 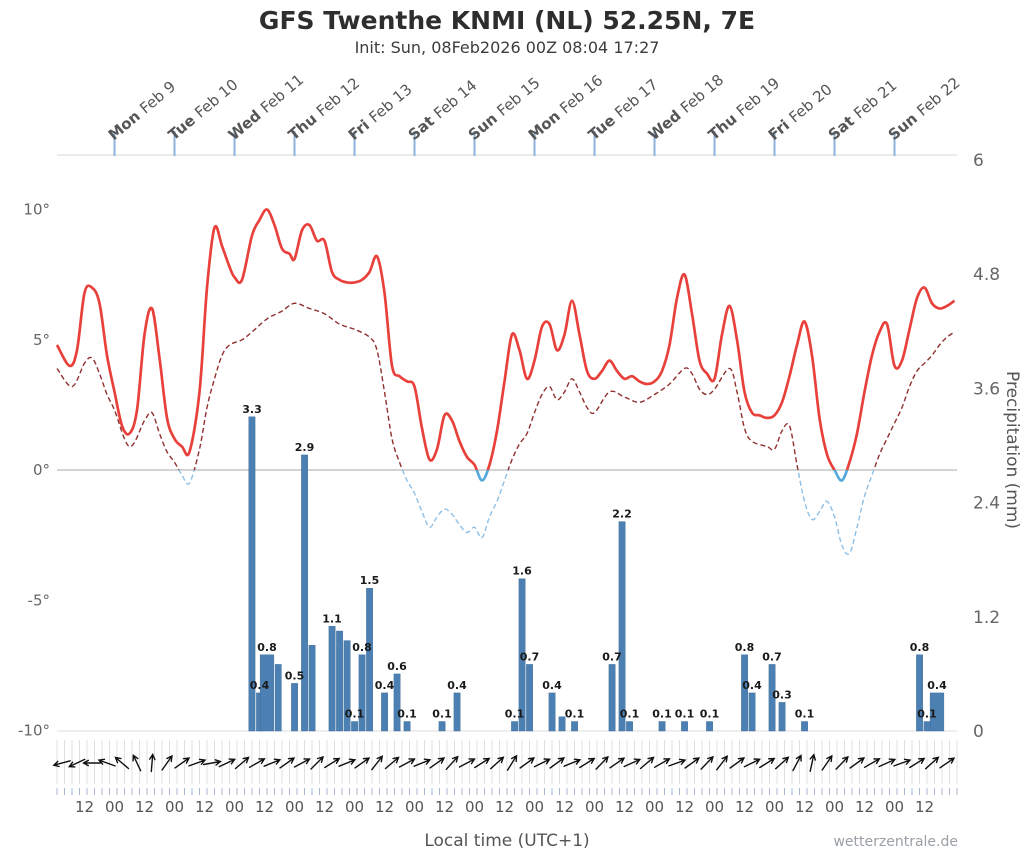 What do you see at coordinates (41, 340) in the screenshot?
I see `svg-text: 5°` at bounding box center [41, 340].